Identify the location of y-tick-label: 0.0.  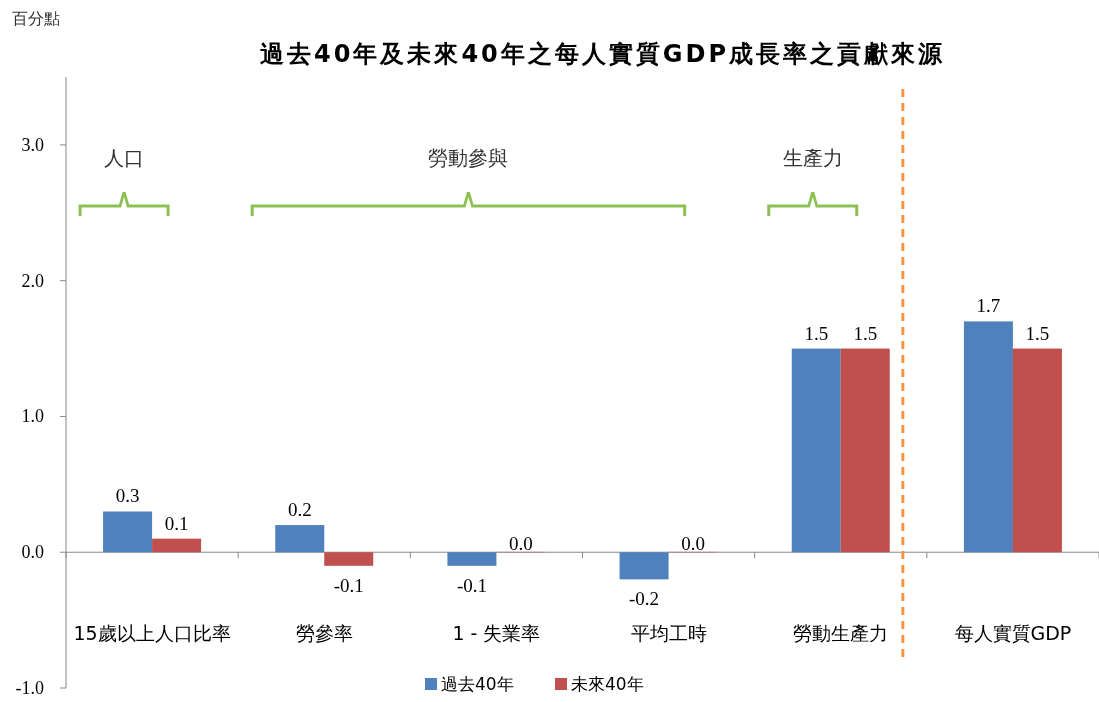
(32, 552).